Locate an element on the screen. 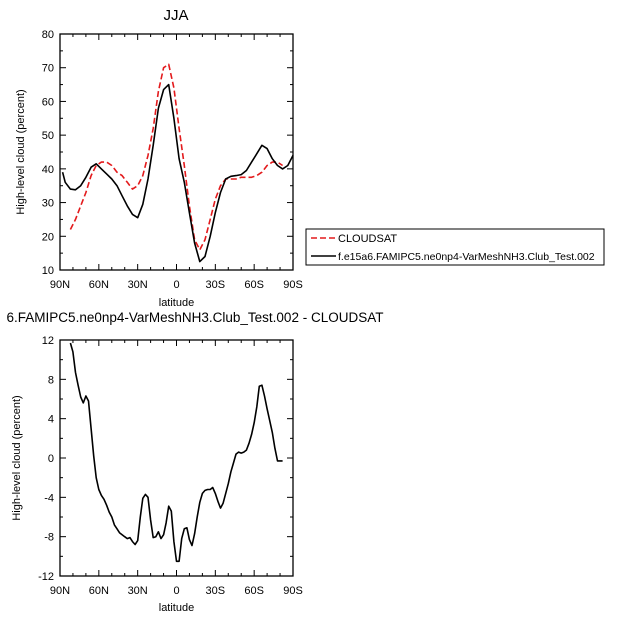  top-x-tick-label: 30N is located at coordinates (138, 285).